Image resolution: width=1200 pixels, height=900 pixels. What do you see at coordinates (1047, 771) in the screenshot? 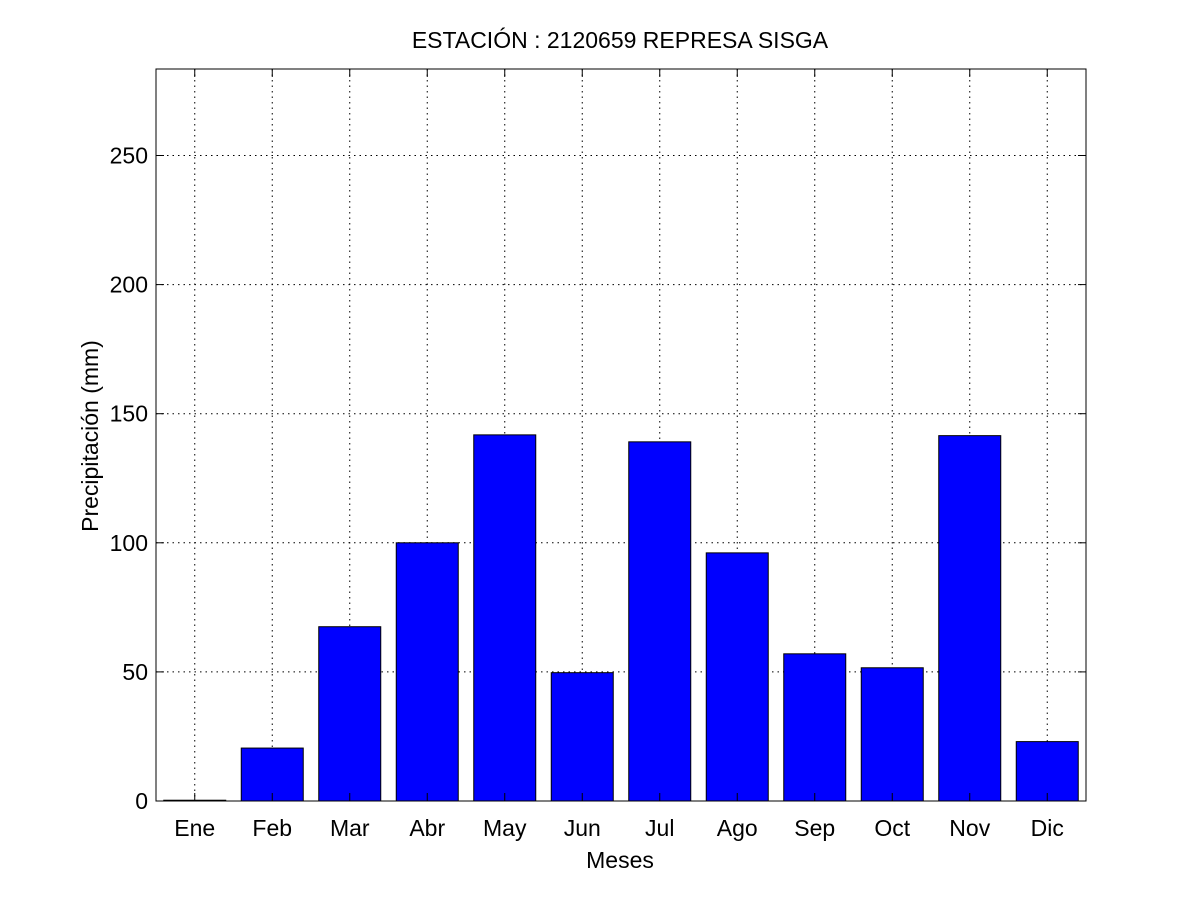
I see `bar-dic` at bounding box center [1047, 771].